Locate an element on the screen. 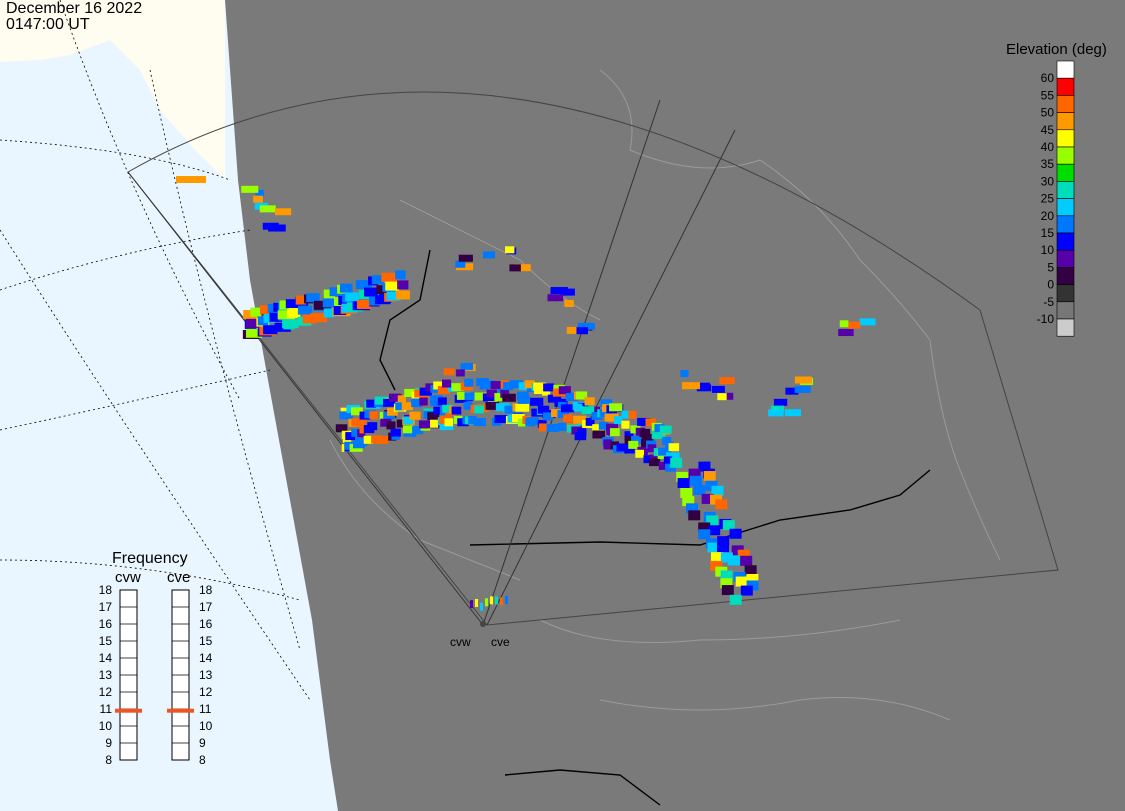 This screenshot has width=1125, height=811. frequency-tick-right: 12 is located at coordinates (206, 692).